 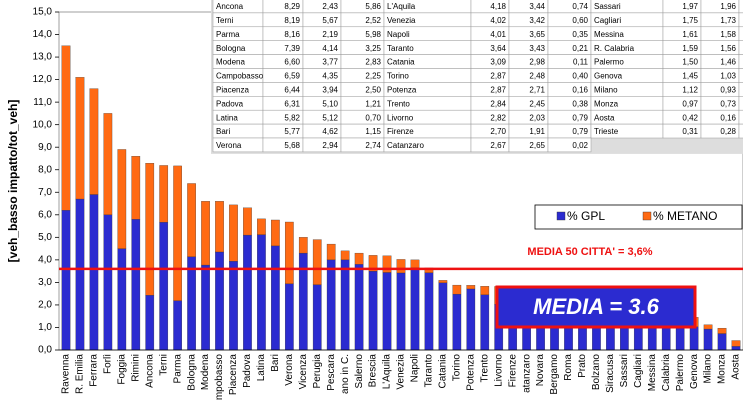 I want to click on x-tick-label: Venezia, so click(x=401, y=372).